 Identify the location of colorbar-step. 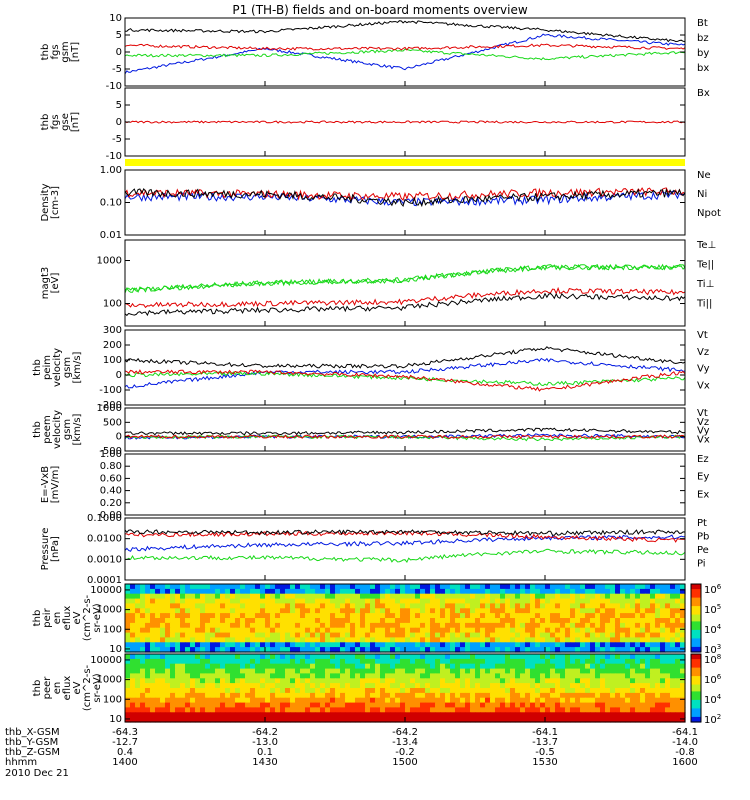
(696, 643).